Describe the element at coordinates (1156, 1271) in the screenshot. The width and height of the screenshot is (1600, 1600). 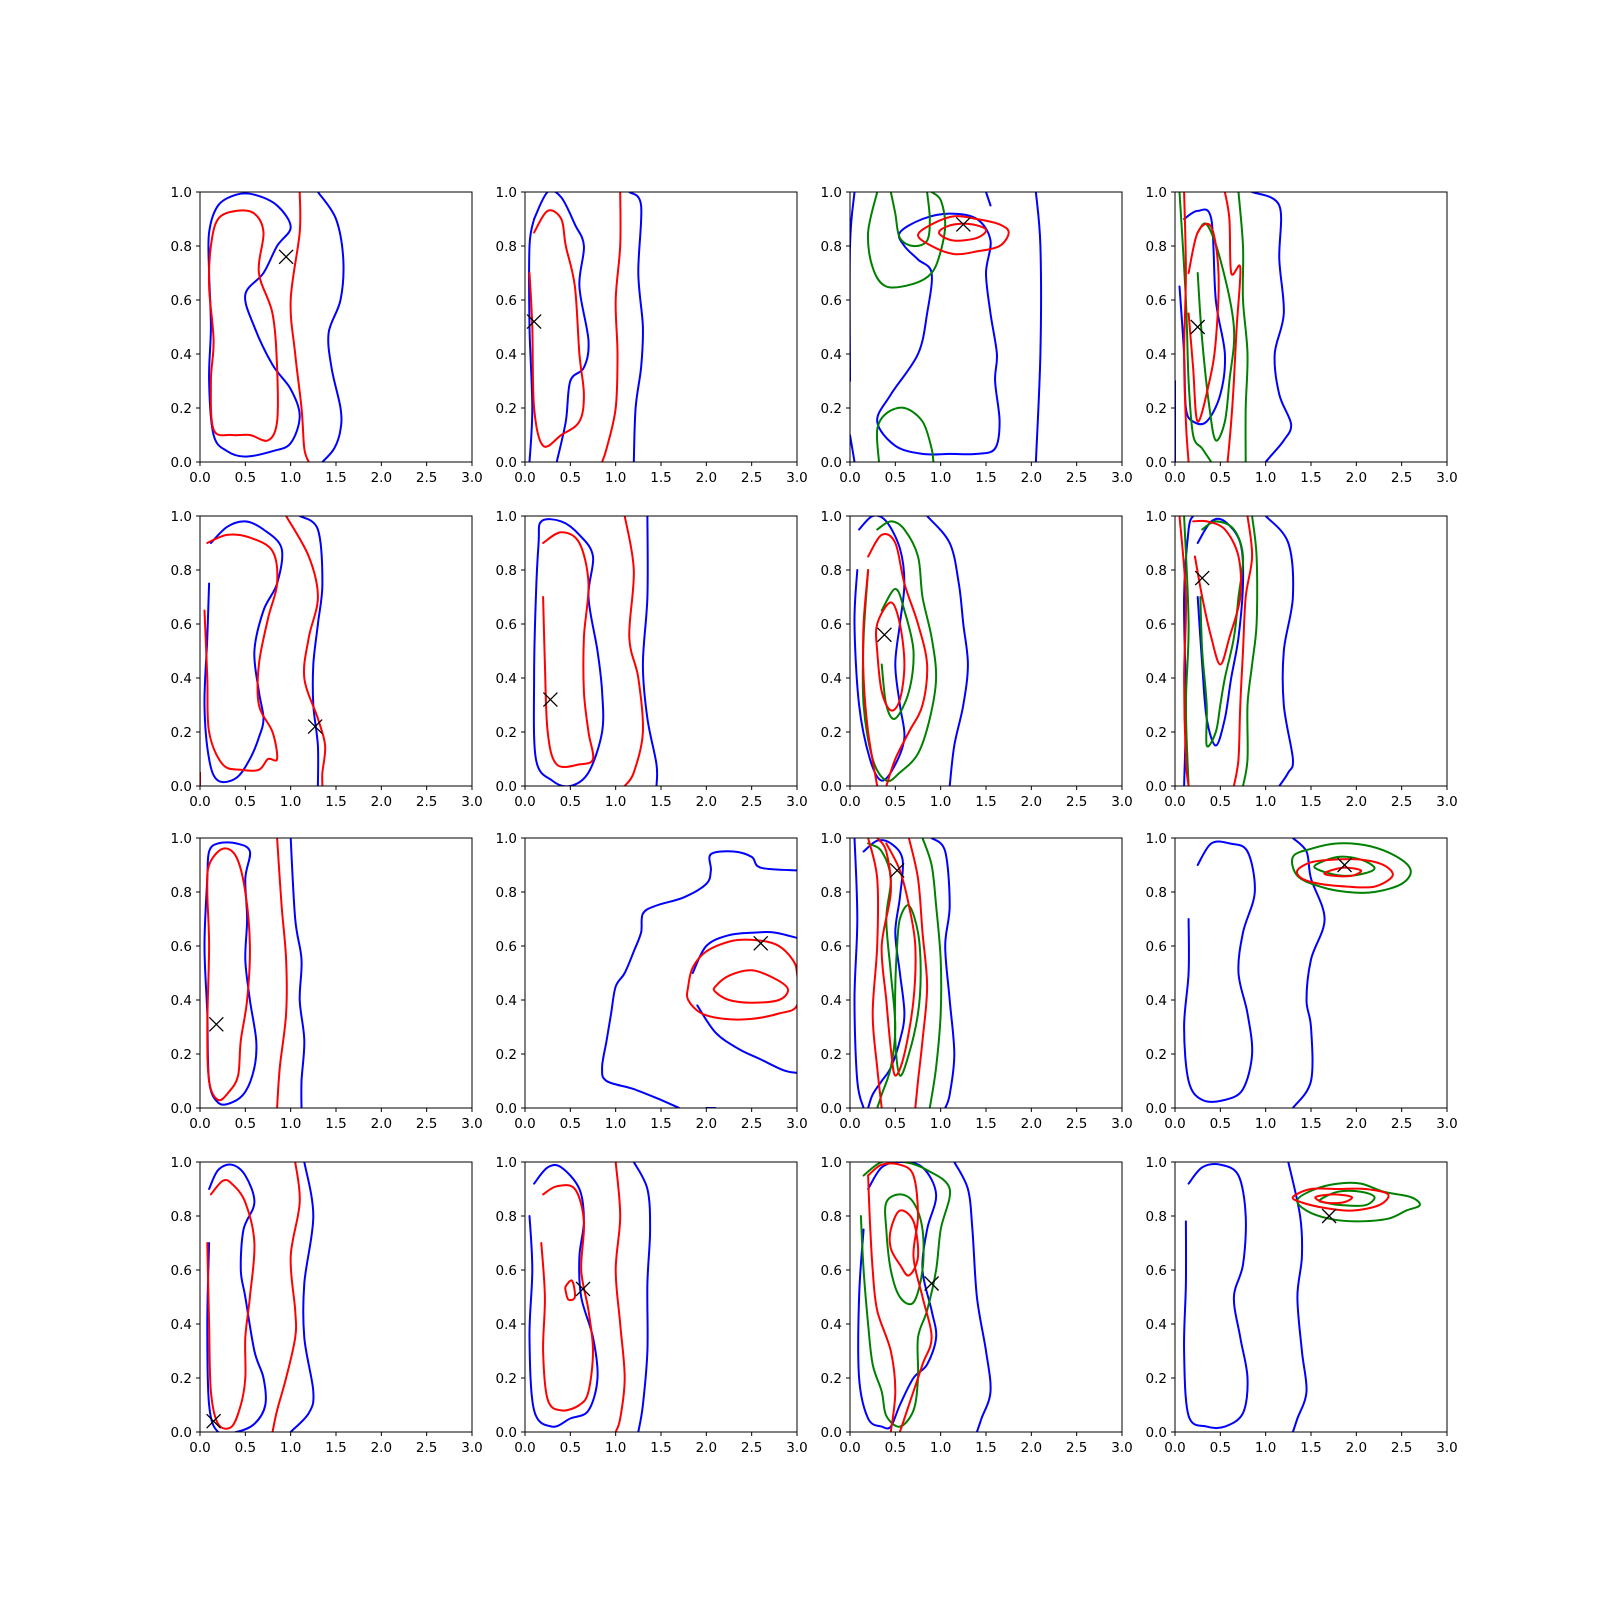
I see `y-tick-label: 0.6` at that location.